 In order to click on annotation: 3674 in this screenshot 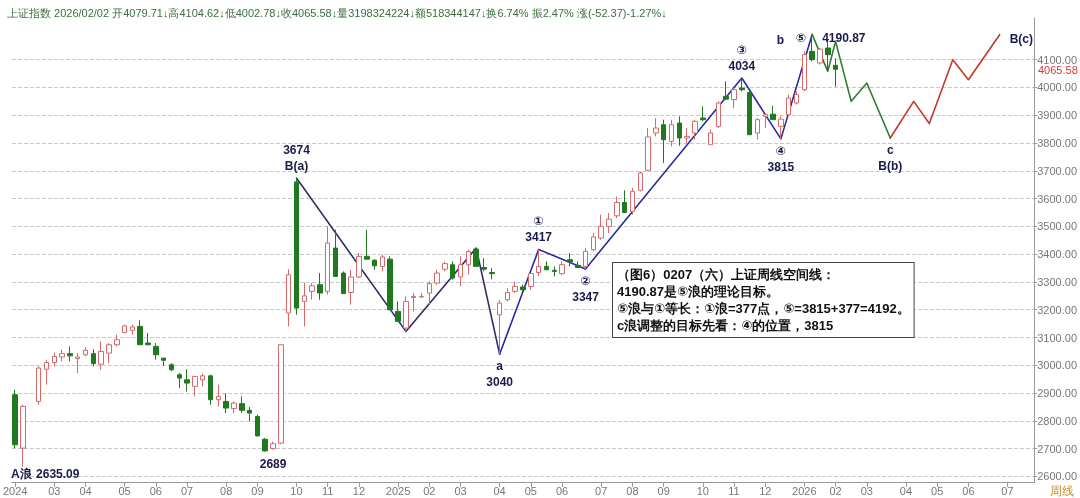, I will do `click(297, 150)`.